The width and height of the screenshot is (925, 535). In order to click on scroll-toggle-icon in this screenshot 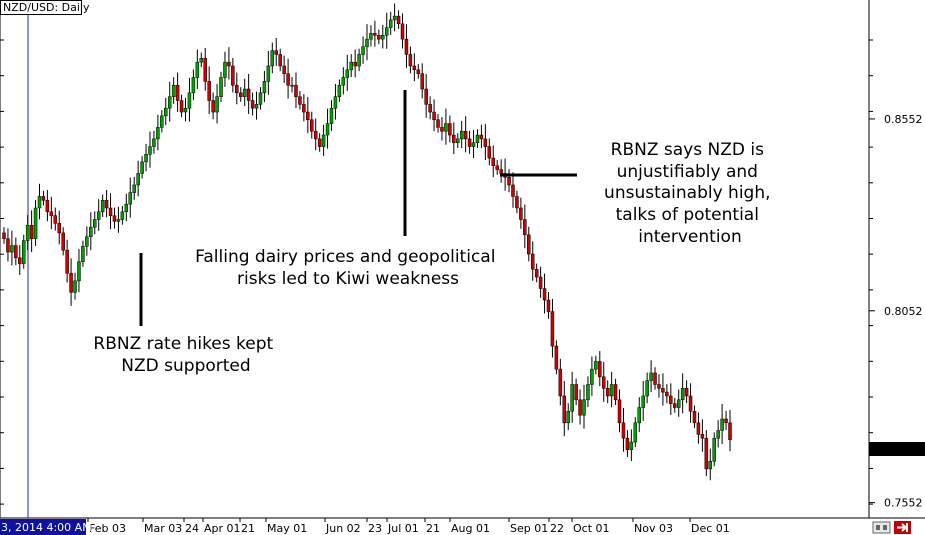, I will do `click(881, 527)`.